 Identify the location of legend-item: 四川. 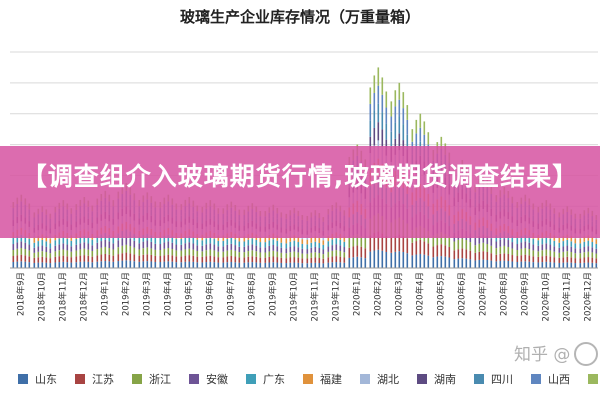
(493, 379).